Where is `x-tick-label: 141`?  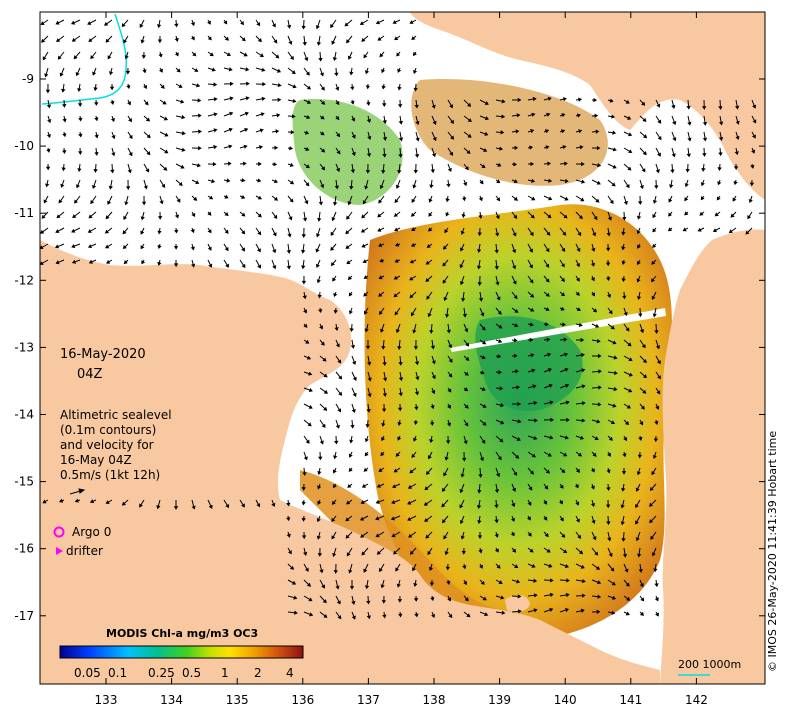
x-tick-label: 141 is located at coordinates (630, 700).